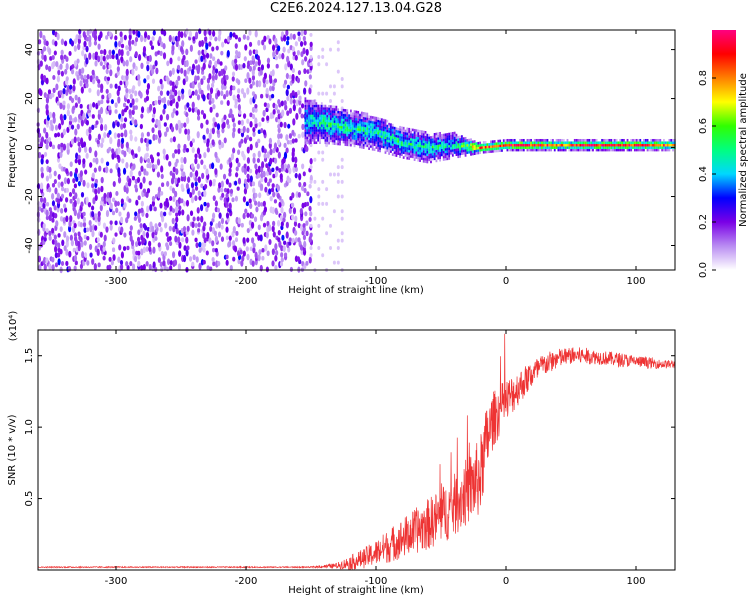 Image resolution: width=750 pixels, height=600 pixels. What do you see at coordinates (13, 326) in the screenshot?
I see `snr-y-multiplier: (x10⁴)` at bounding box center [13, 326].